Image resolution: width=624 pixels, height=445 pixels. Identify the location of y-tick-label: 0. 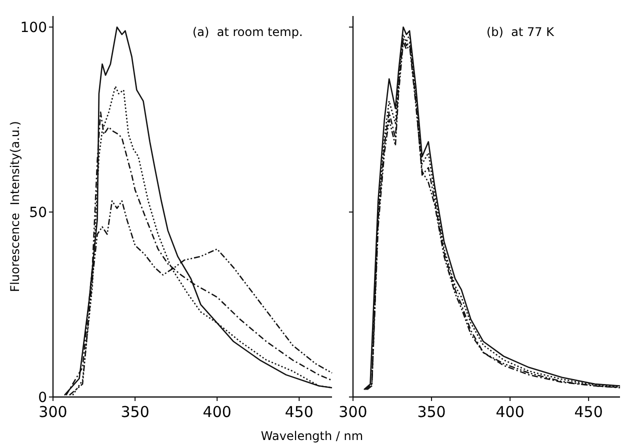
(42, 398).